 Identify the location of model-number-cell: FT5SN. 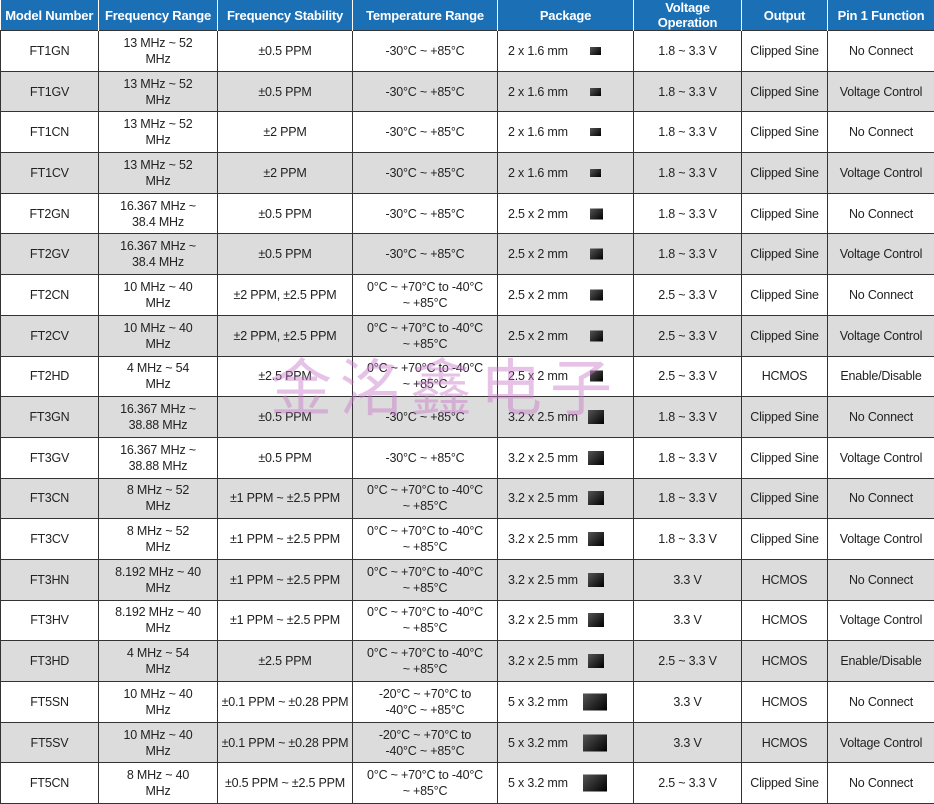
(50, 702).